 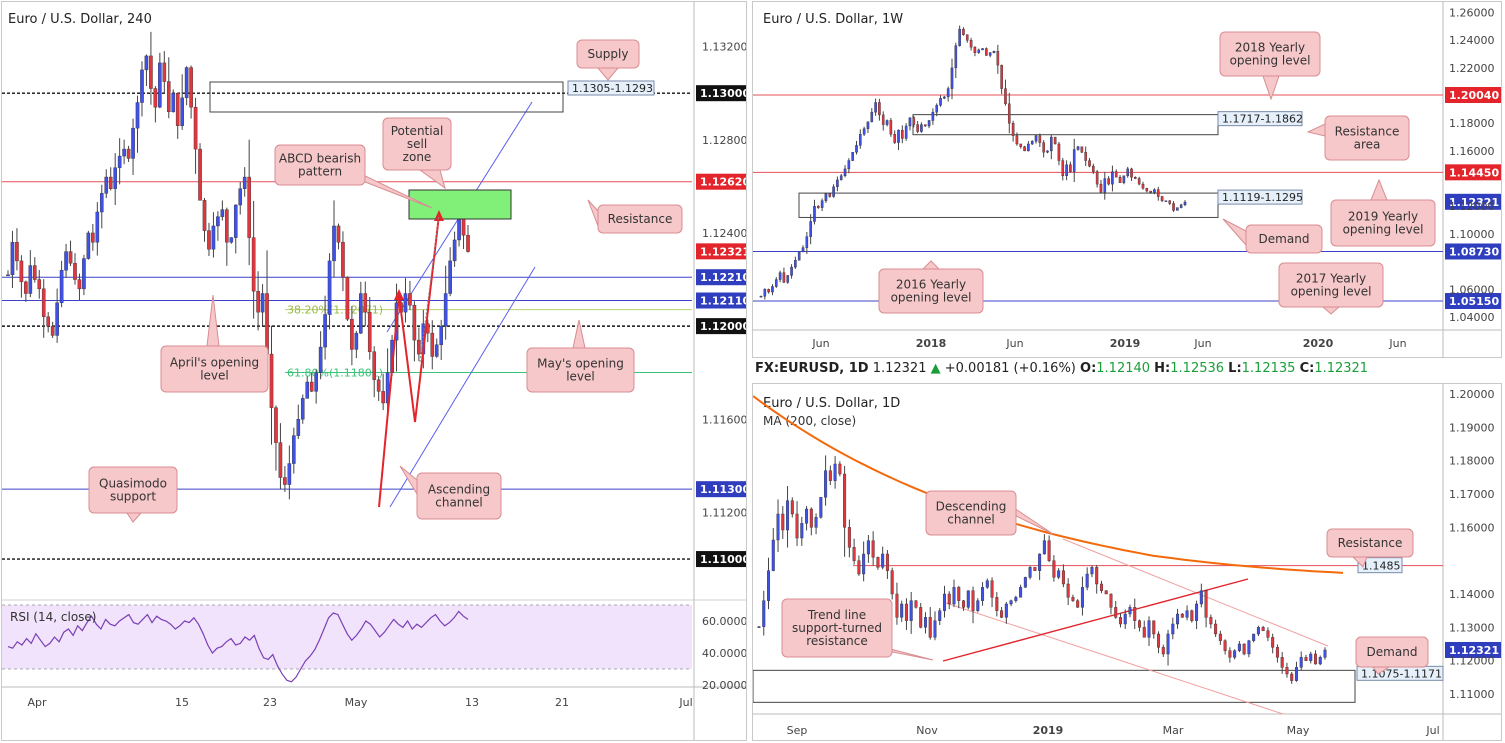 I want to click on x-tick-label: 15, so click(x=182, y=702).